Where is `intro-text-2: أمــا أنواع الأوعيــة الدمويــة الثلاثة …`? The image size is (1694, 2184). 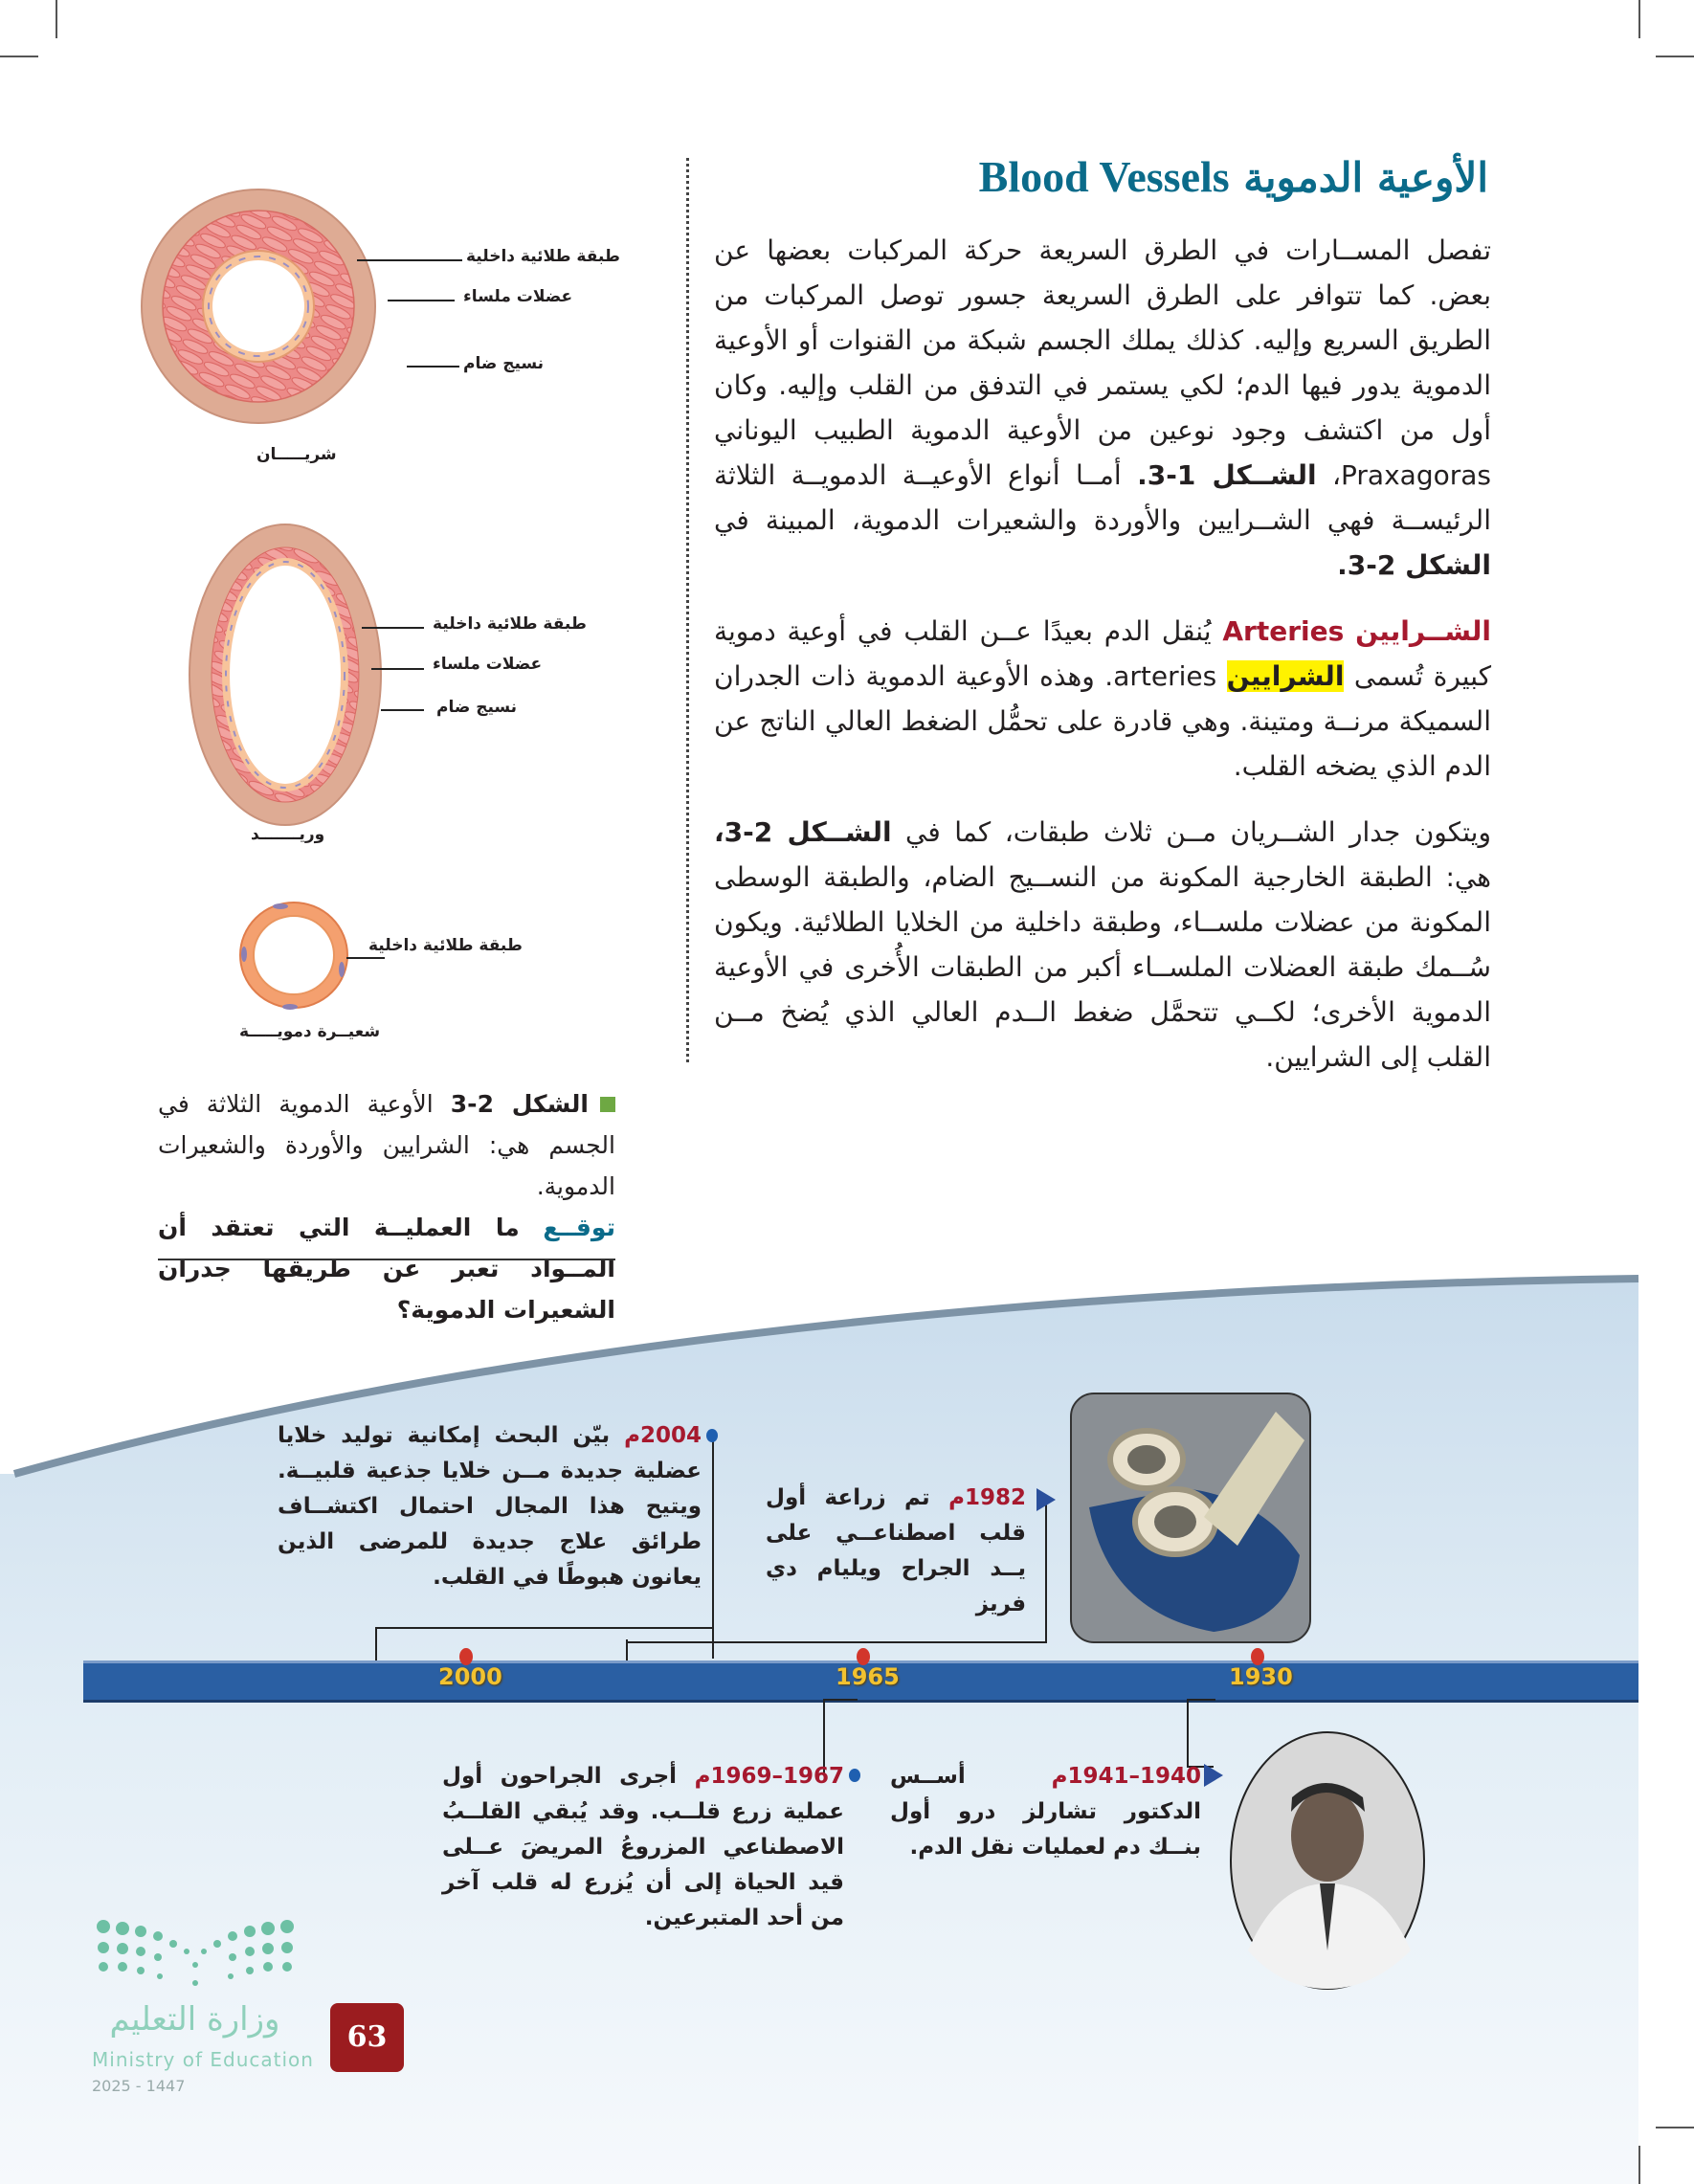 intro-text-2: أمــا أنواع الأوعيــة الدمويــة الثلاثة … is located at coordinates (1102, 498).